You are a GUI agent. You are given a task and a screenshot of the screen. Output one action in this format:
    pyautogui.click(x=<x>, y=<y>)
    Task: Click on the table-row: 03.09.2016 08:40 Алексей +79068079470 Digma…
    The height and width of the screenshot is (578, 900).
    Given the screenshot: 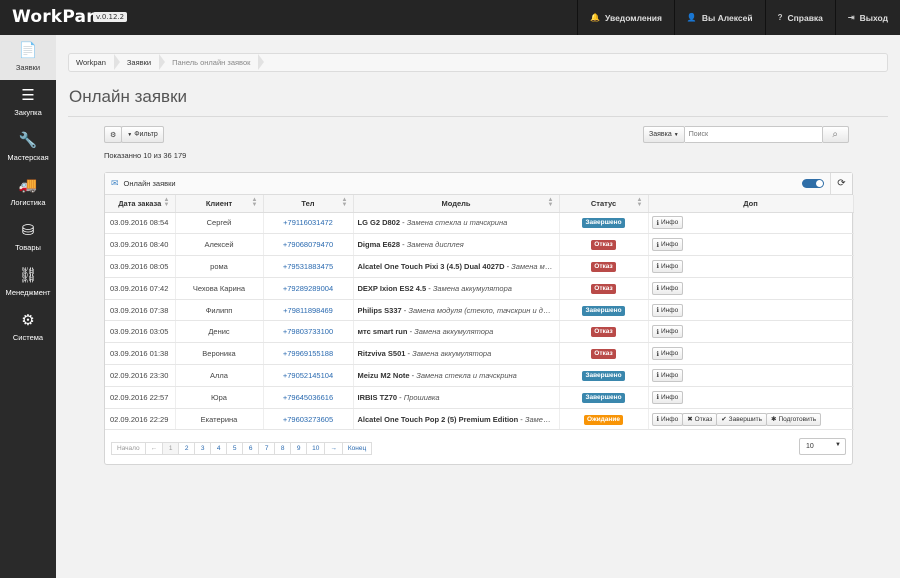 What is the action you would take?
    pyautogui.click(x=479, y=245)
    